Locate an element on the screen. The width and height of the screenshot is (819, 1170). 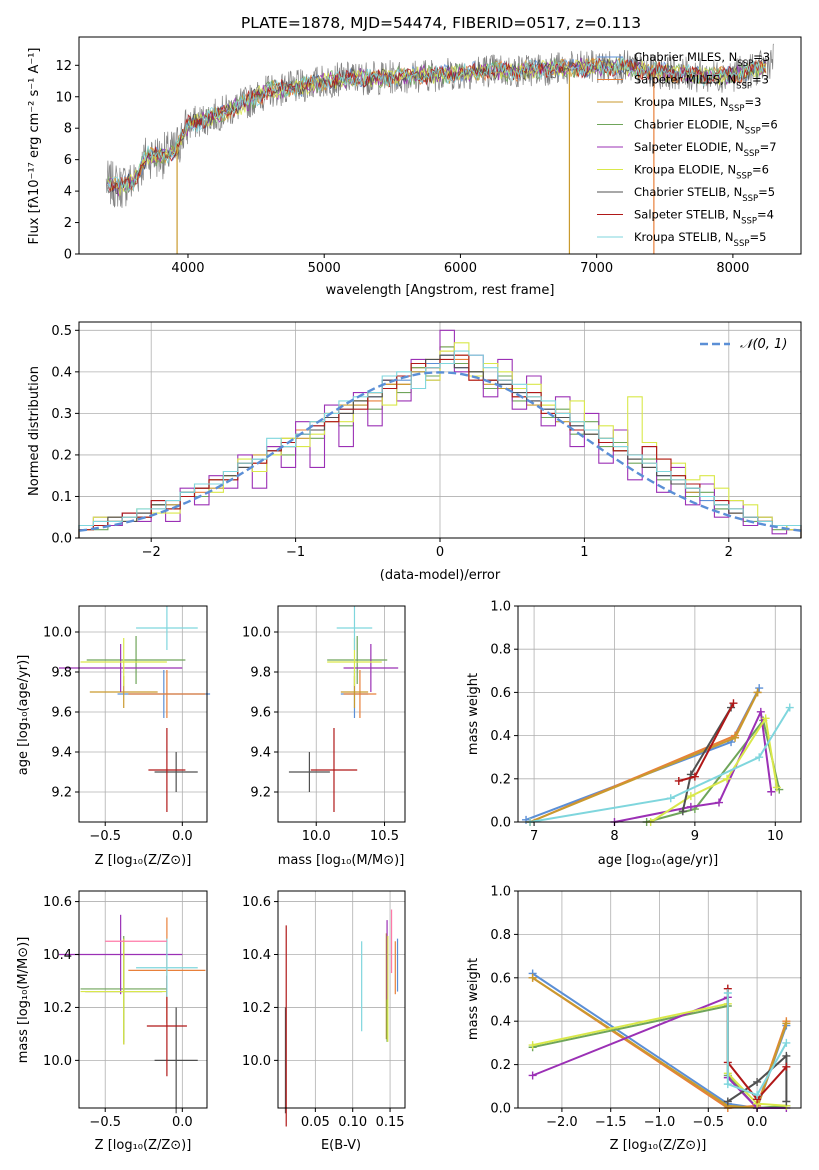
x-tick-label: 5000 is located at coordinates (324, 268).